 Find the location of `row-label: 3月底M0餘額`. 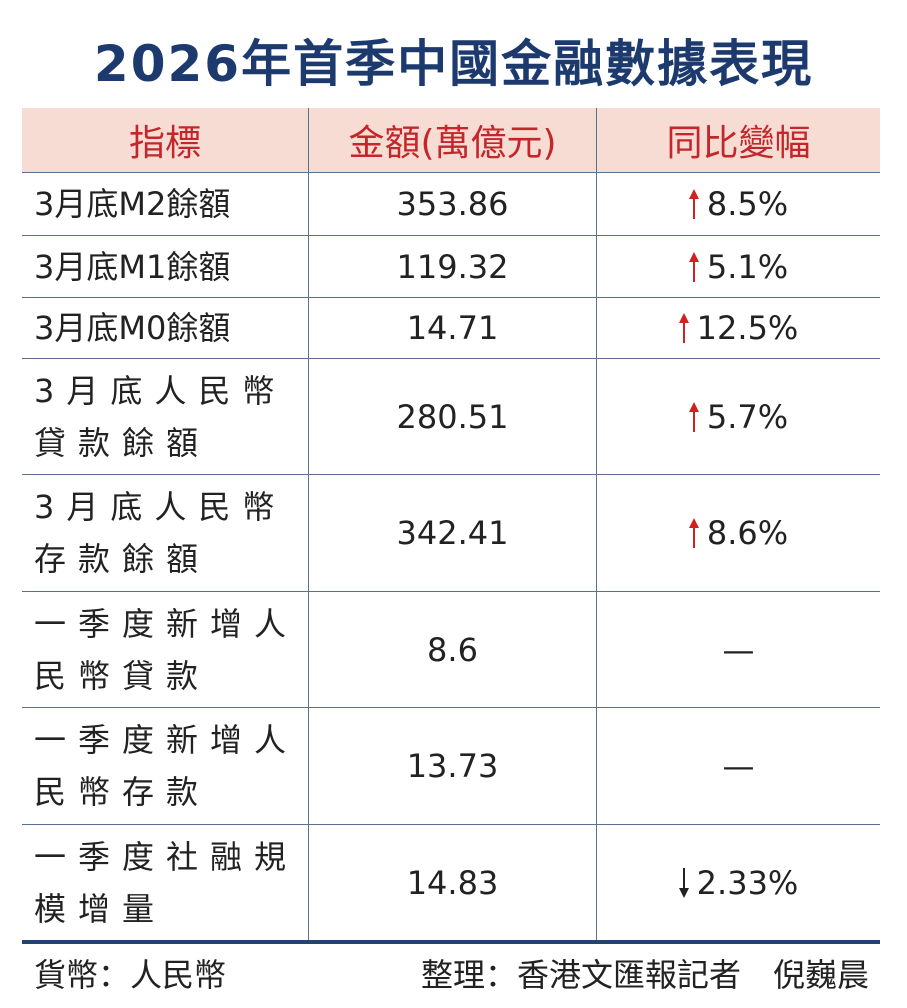

row-label: 3月底M0餘額 is located at coordinates (165, 327).